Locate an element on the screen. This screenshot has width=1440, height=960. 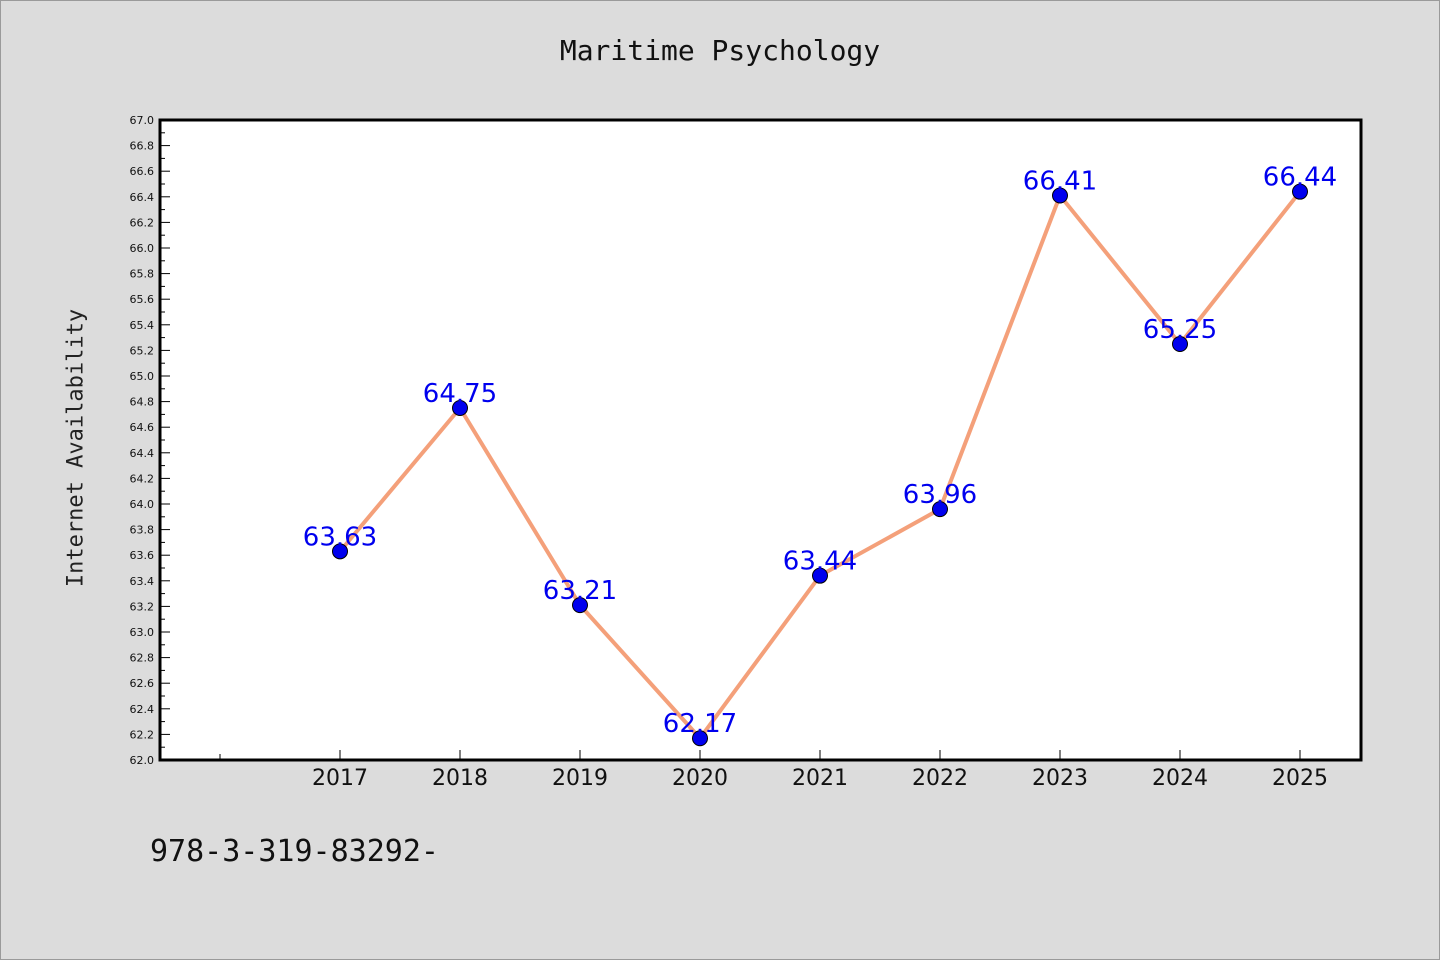
x-tick-label: 2020 is located at coordinates (700, 778).